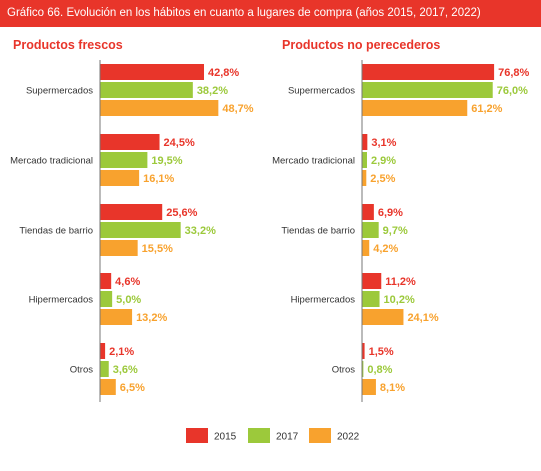 Image resolution: width=541 pixels, height=471 pixels. What do you see at coordinates (223, 73) in the screenshot?
I see `data-label-2015: 42,8%` at bounding box center [223, 73].